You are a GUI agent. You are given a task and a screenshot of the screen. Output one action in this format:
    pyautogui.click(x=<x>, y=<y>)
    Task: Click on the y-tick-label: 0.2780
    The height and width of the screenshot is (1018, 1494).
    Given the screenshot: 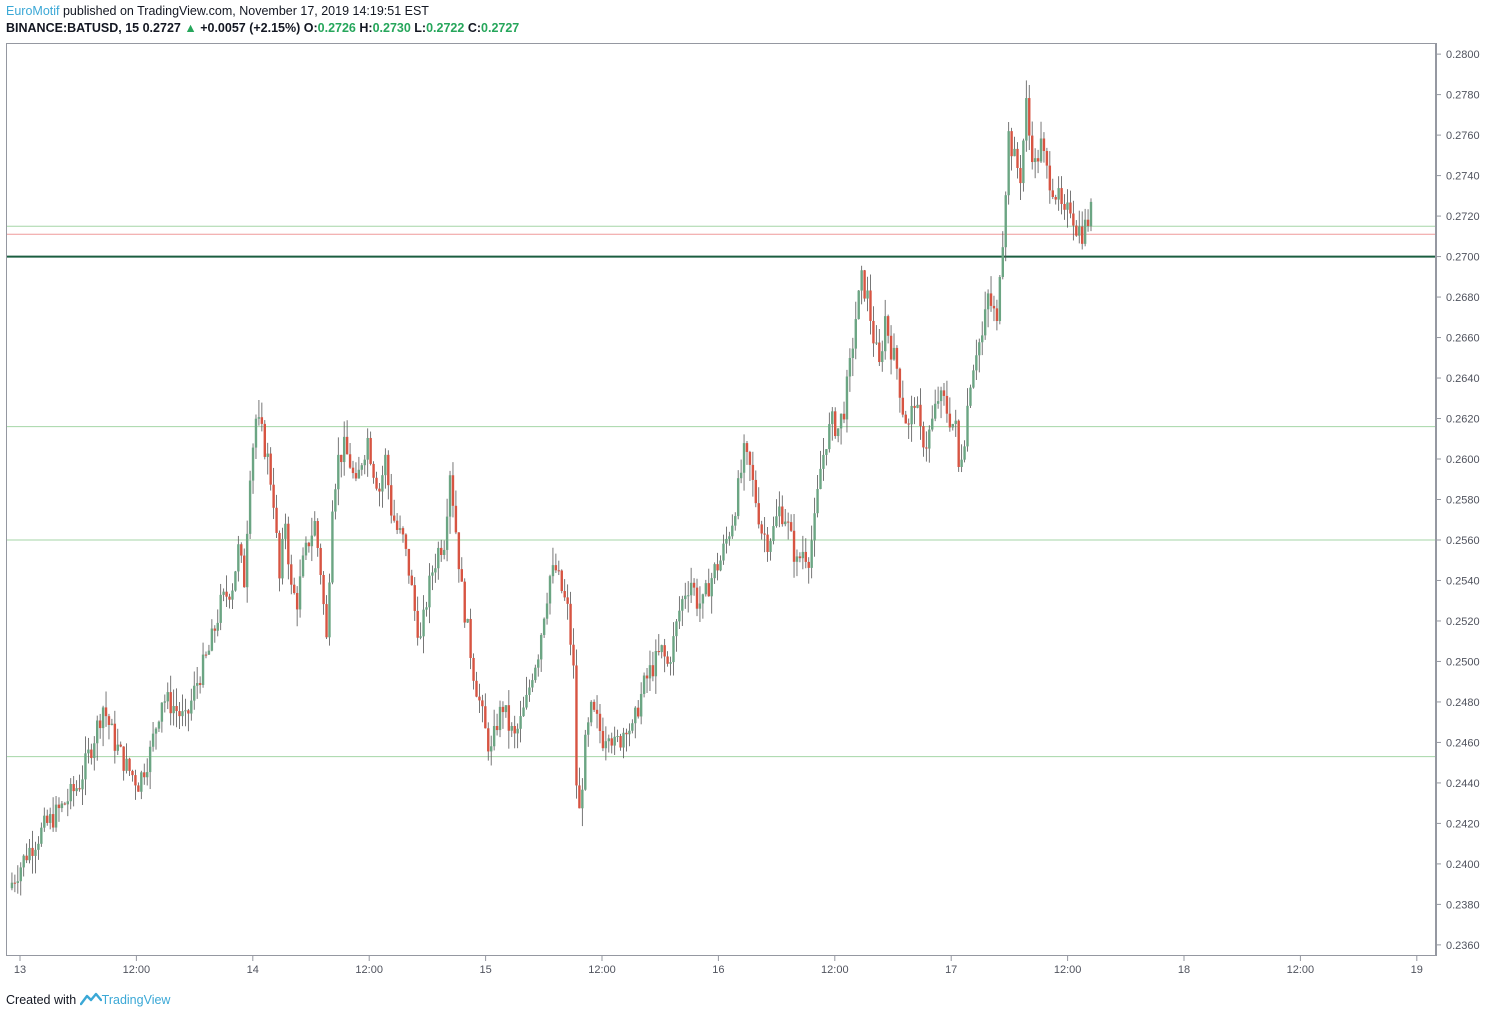 What is the action you would take?
    pyautogui.click(x=1463, y=96)
    